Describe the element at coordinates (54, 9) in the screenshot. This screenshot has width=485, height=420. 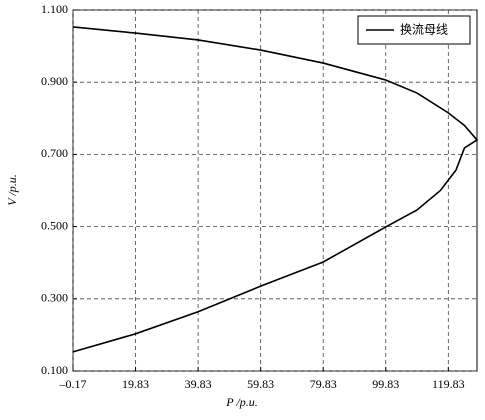
I see `y-tick-label: 1.100` at that location.